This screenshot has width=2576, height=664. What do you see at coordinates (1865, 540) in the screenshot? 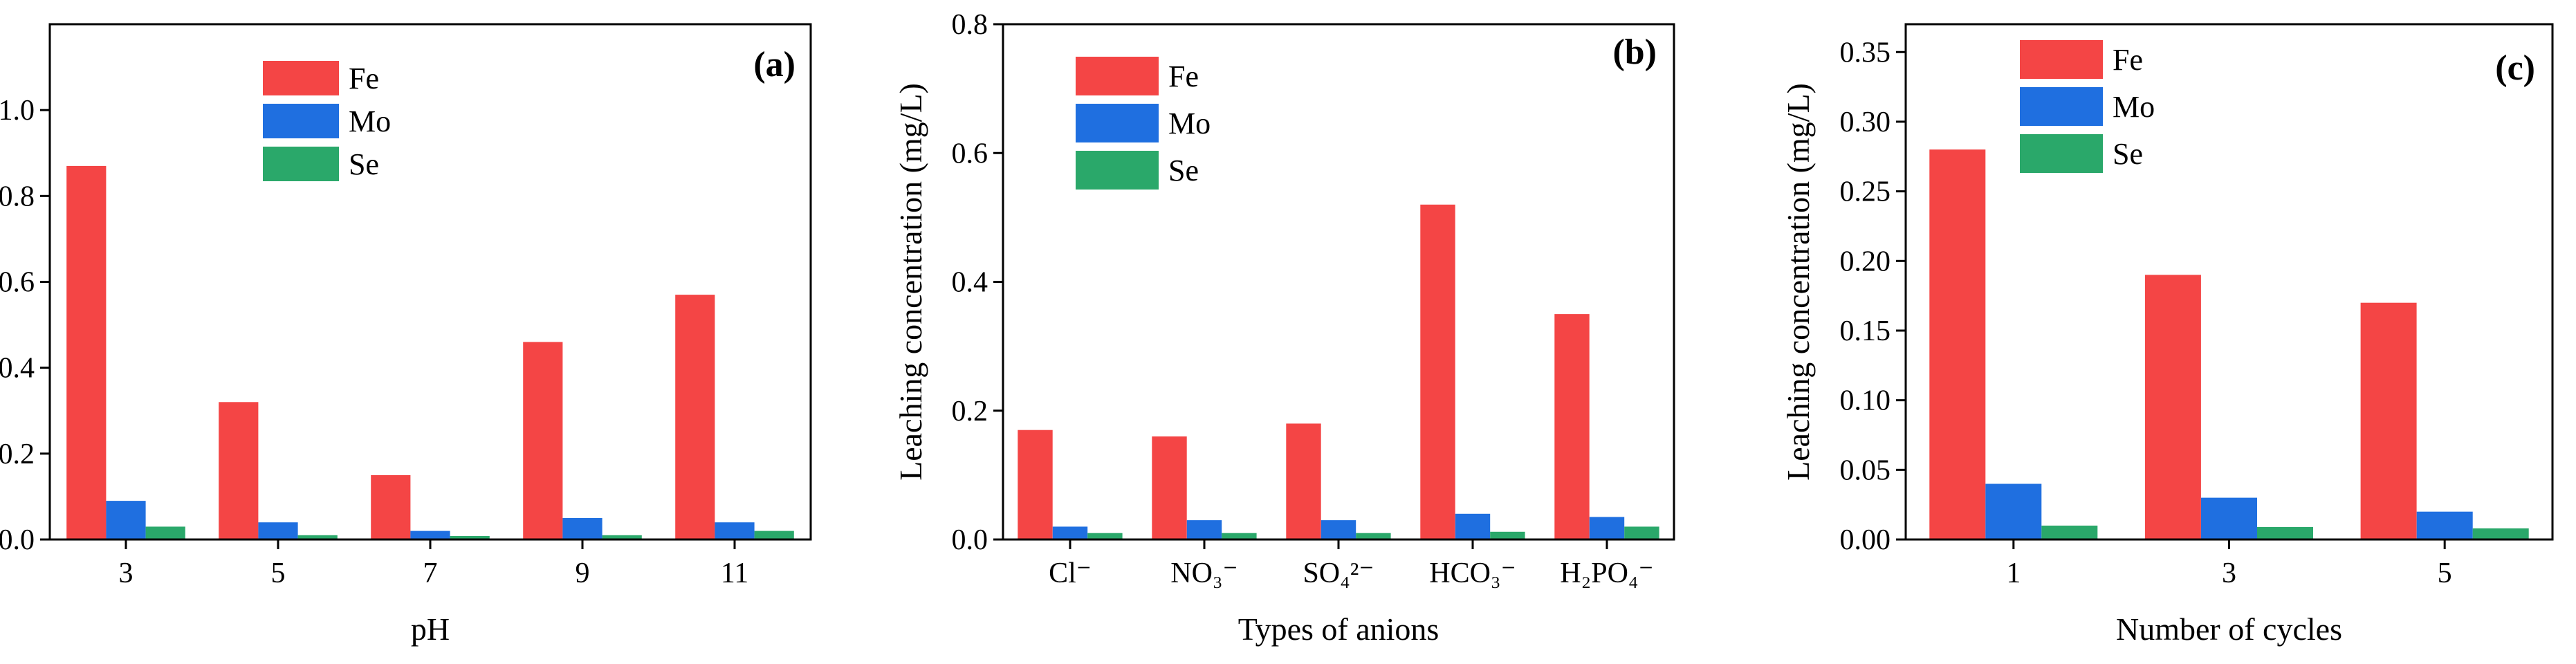
I see `y-tick-label: 0.00` at bounding box center [1865, 540].